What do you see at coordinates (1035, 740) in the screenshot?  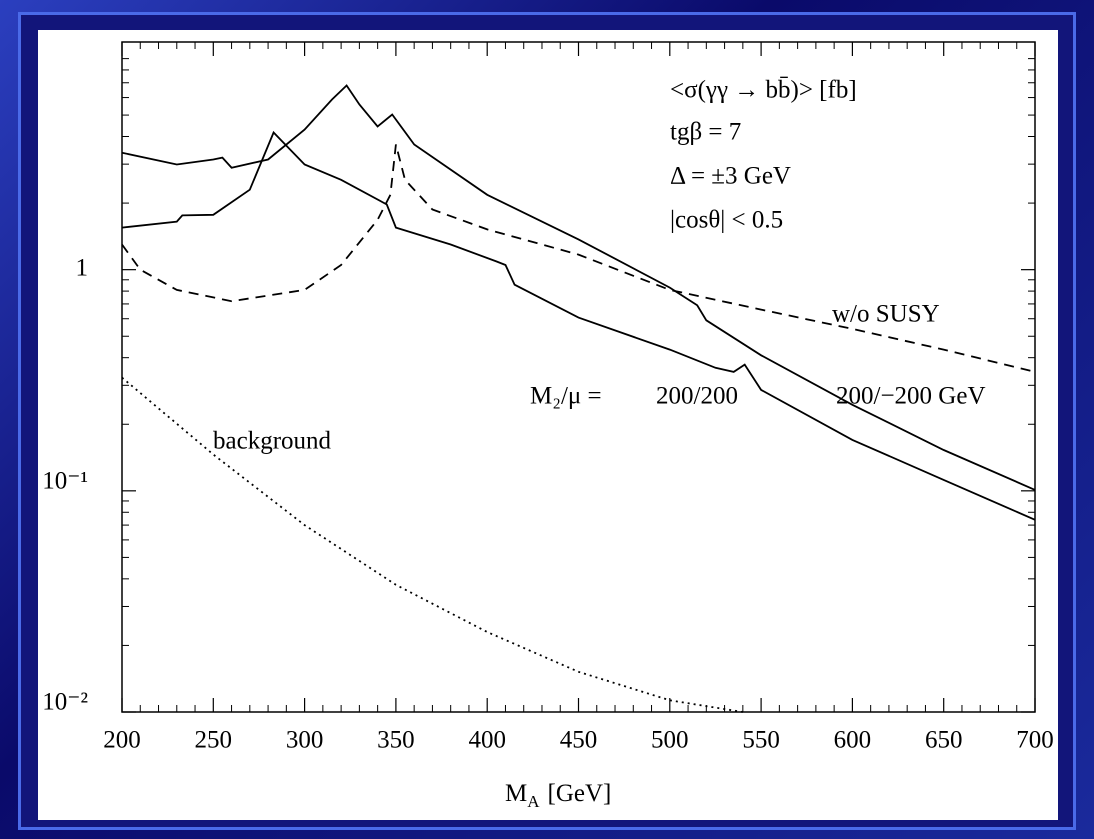 I see `x-tick-label: 700` at bounding box center [1035, 740].